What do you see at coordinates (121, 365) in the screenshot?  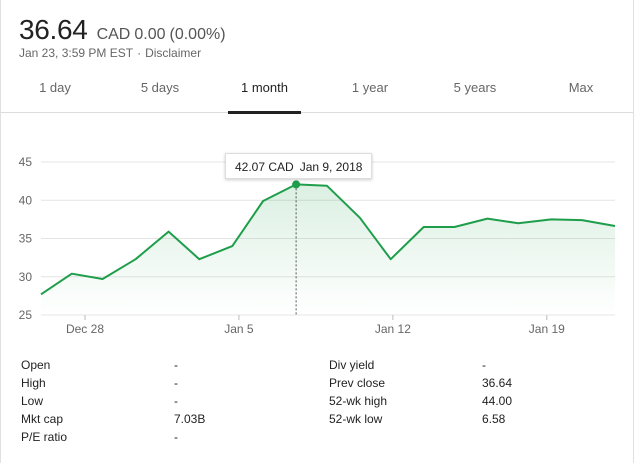 I see `stat-open: Open -` at bounding box center [121, 365].